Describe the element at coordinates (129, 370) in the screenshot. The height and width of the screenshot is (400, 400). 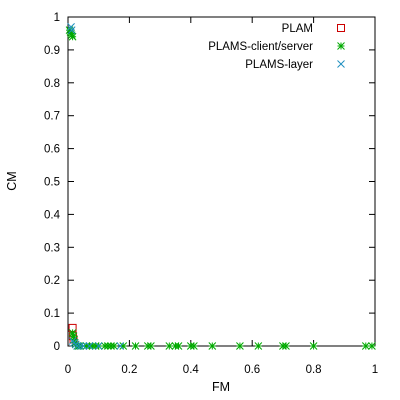
I see `x-tick-label: 0.2` at that location.